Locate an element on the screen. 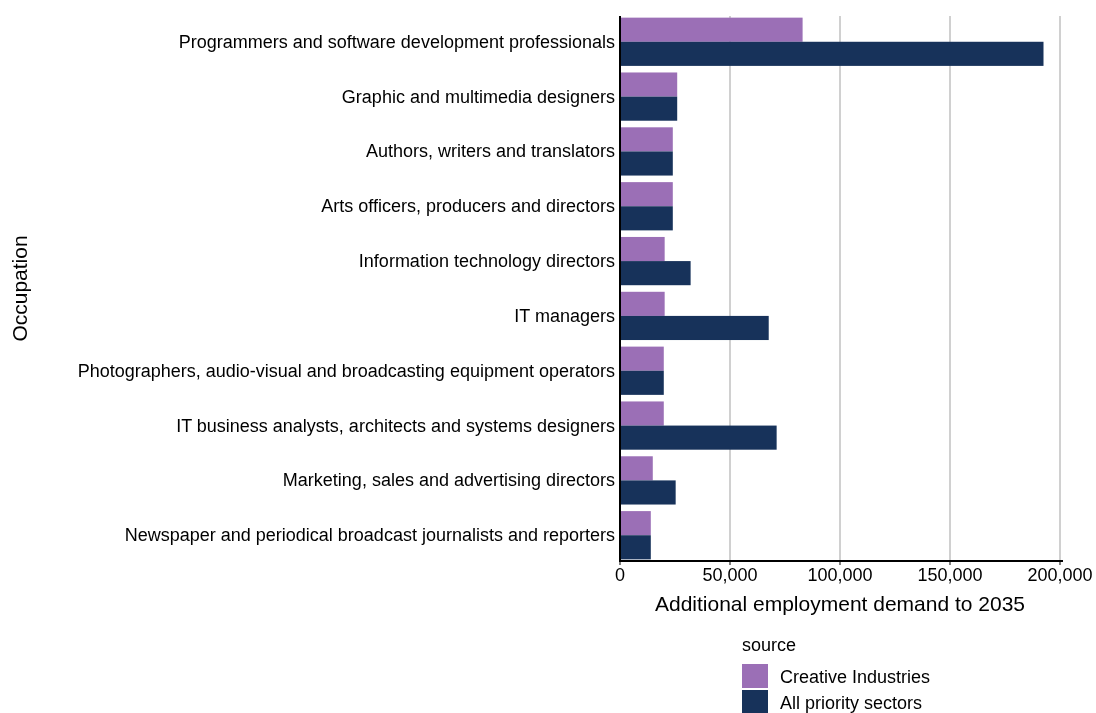  y-tick-label: Newspaper and periodical broadcast journalists and reporters is located at coordinates (369, 535).